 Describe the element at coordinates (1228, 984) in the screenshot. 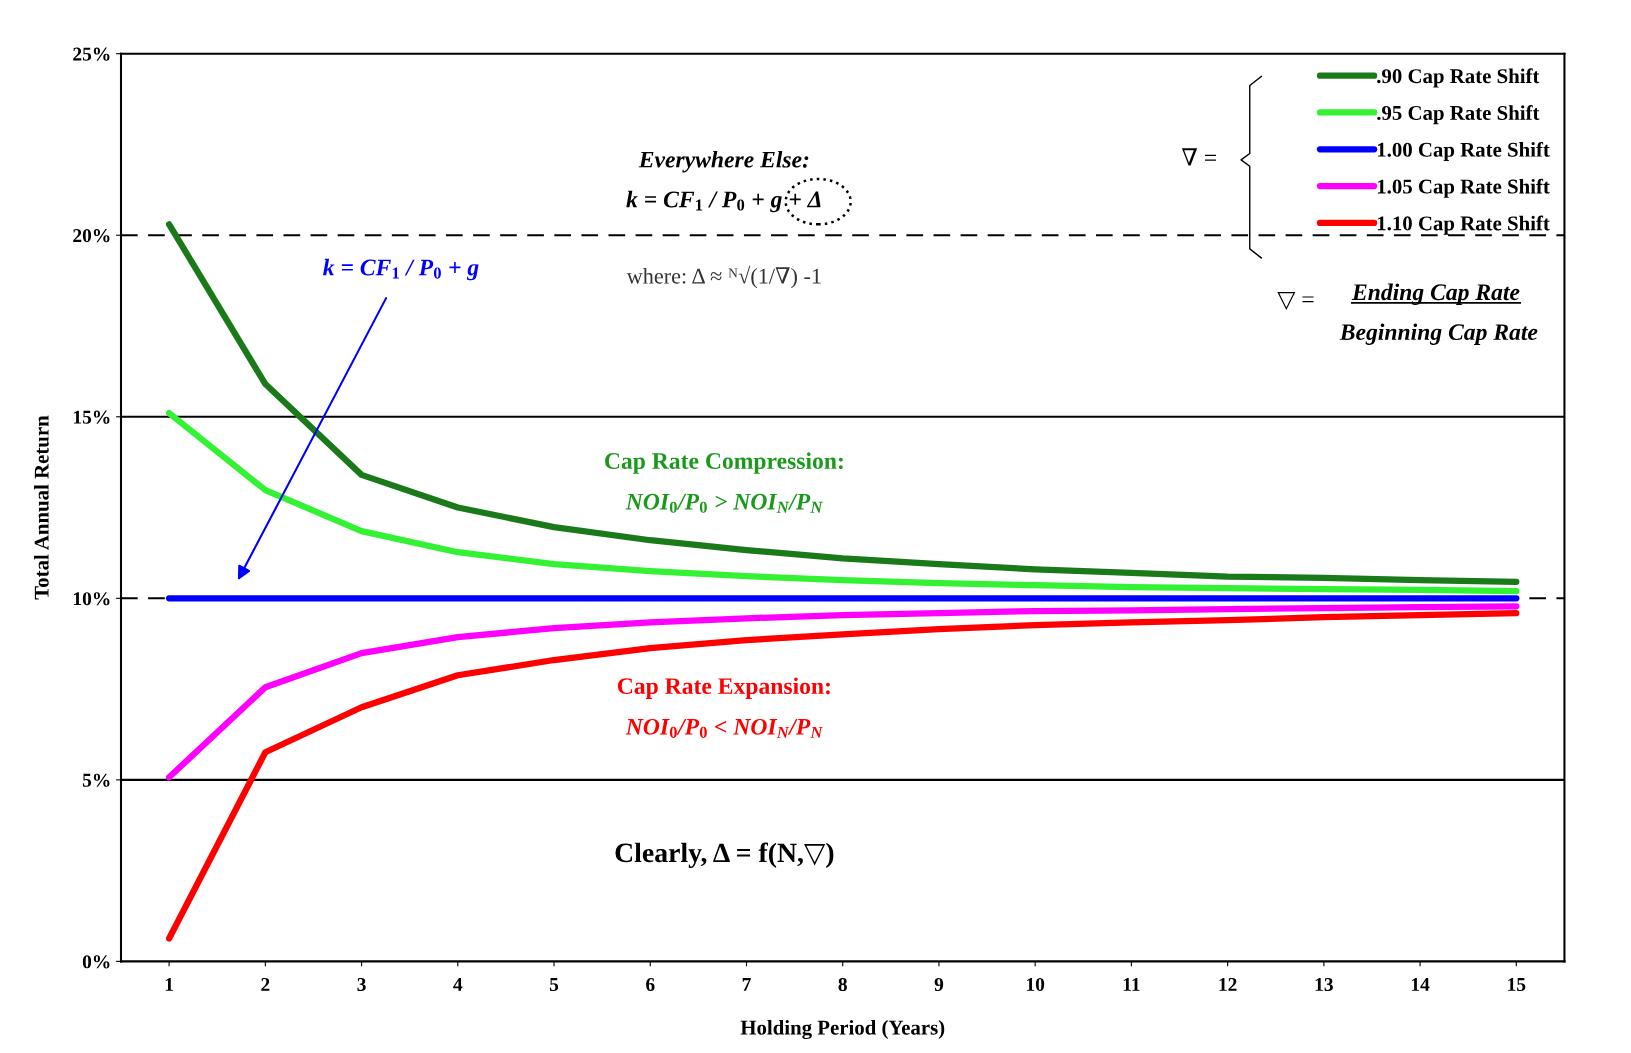

I see `x-tick-label: 12` at that location.